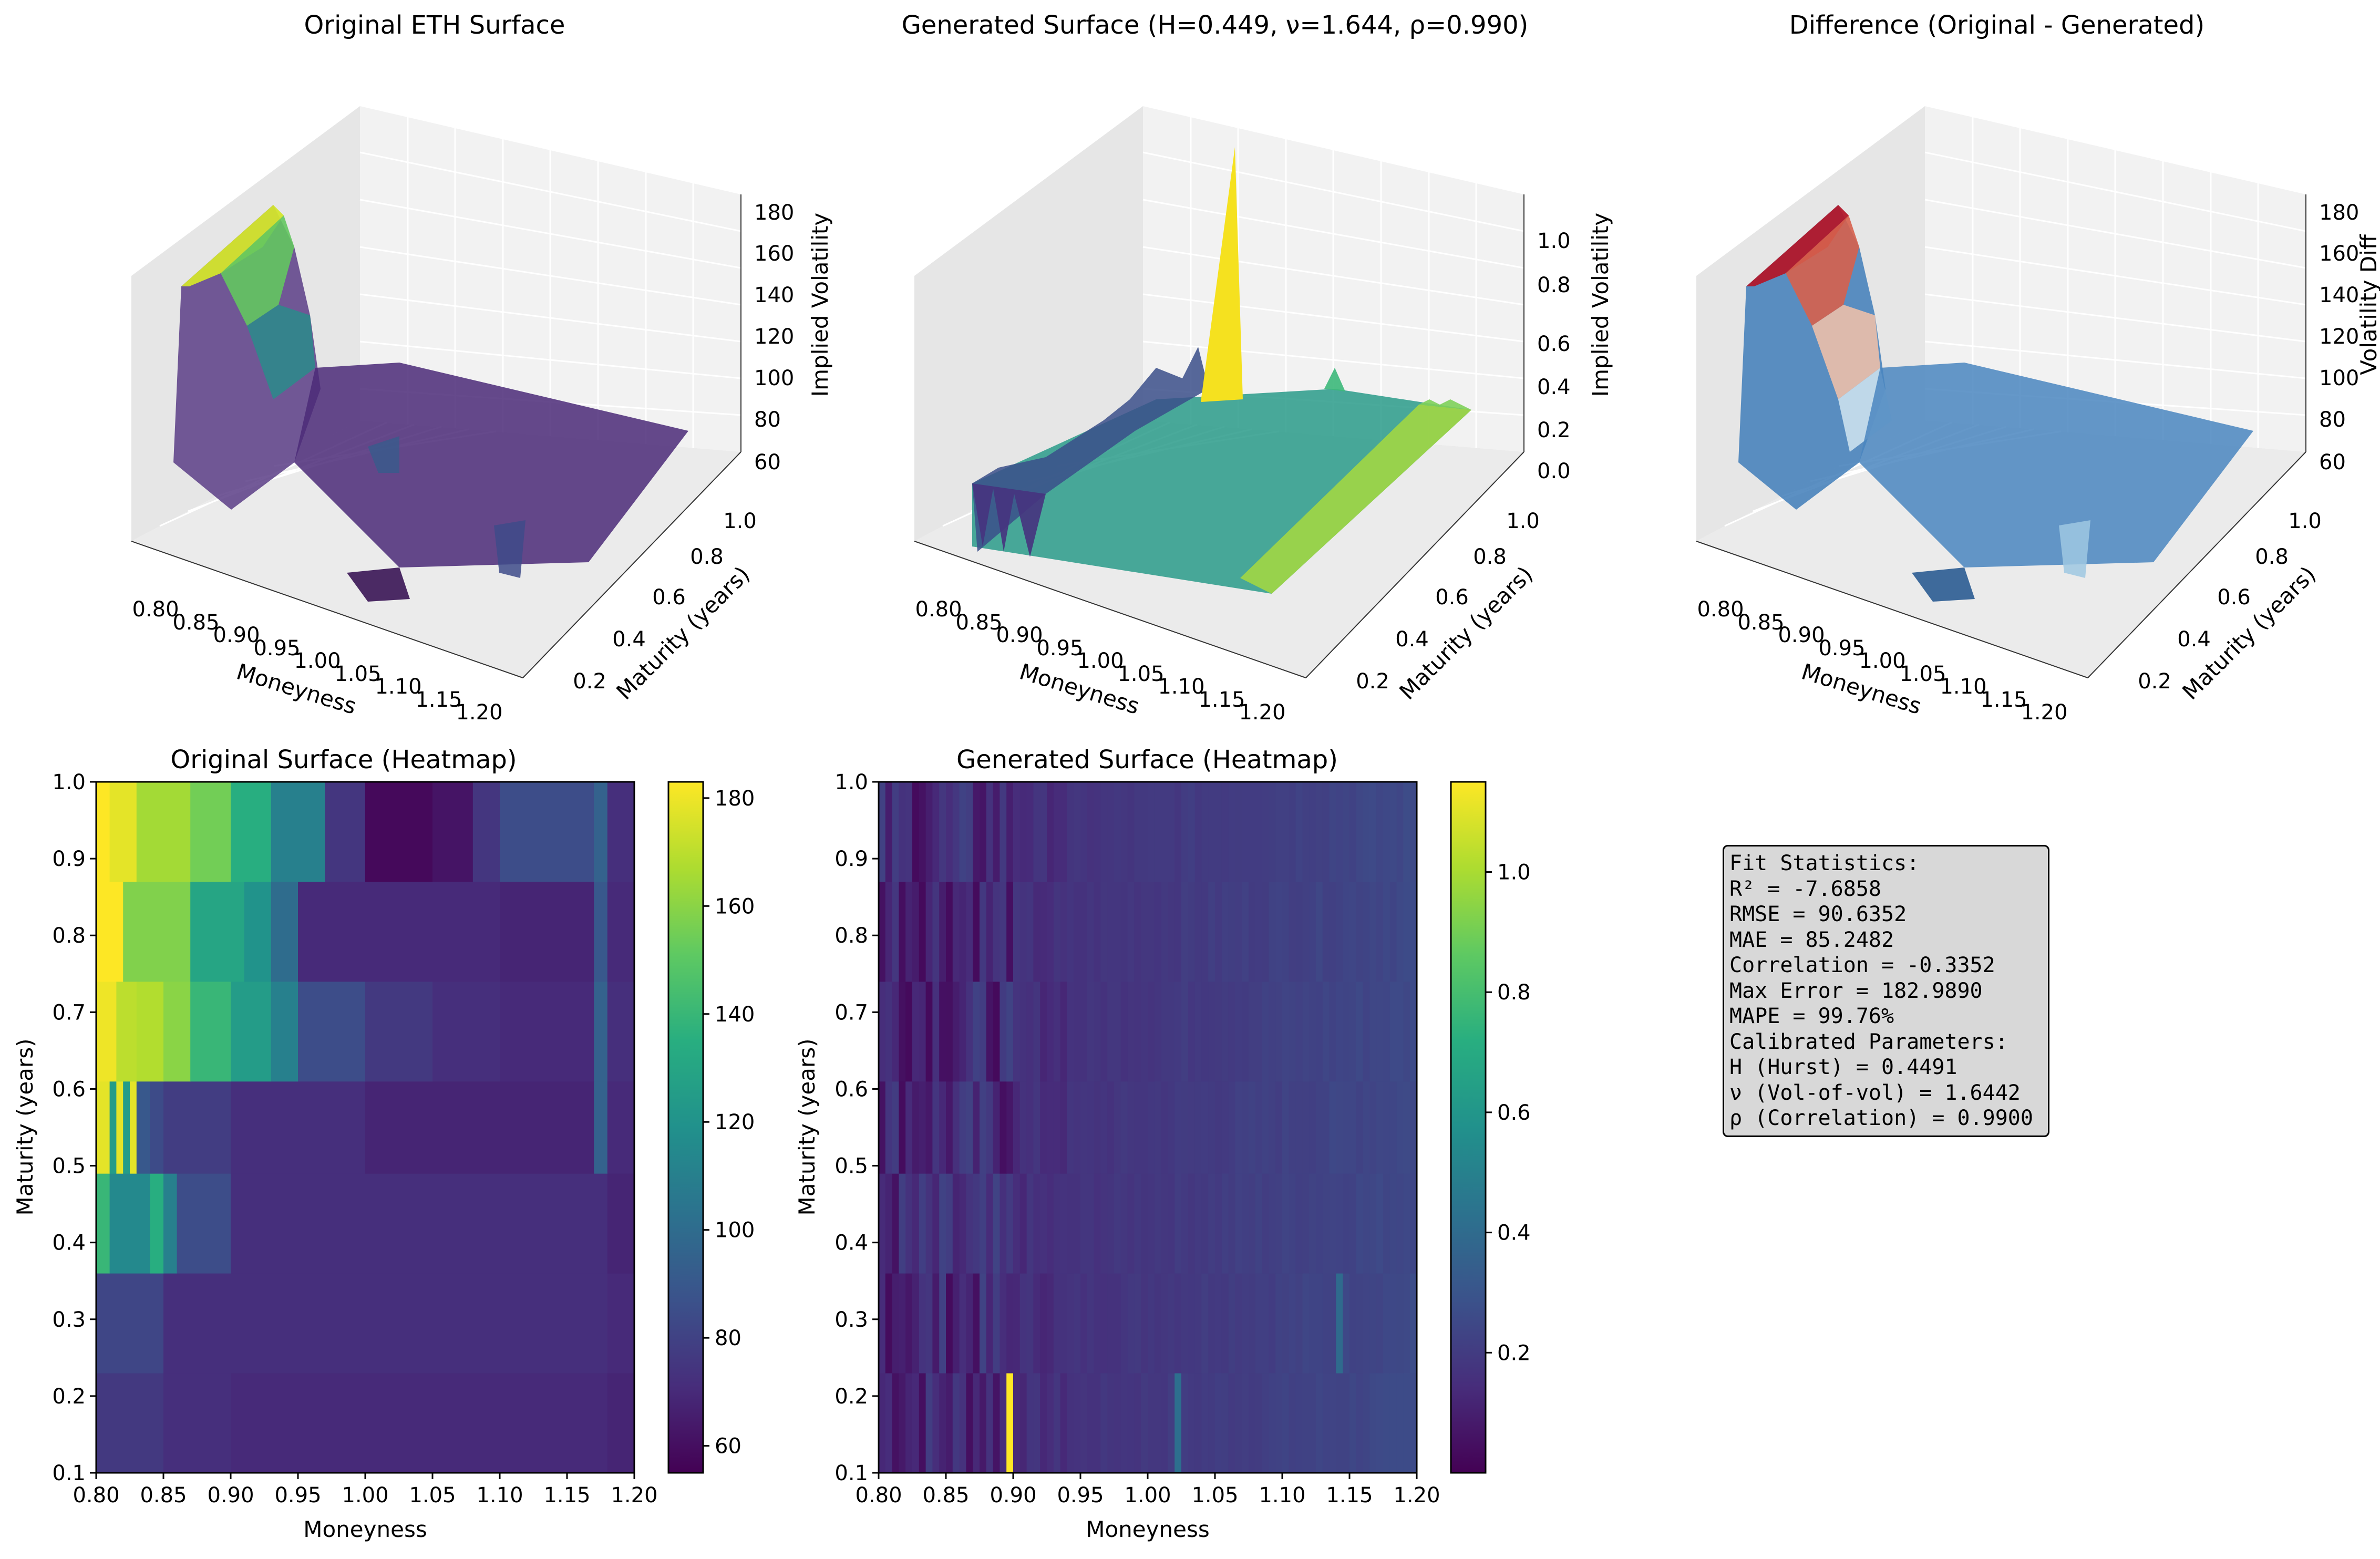  Describe the element at coordinates (728, 1338) in the screenshot. I see `tick-label: 80` at that location.